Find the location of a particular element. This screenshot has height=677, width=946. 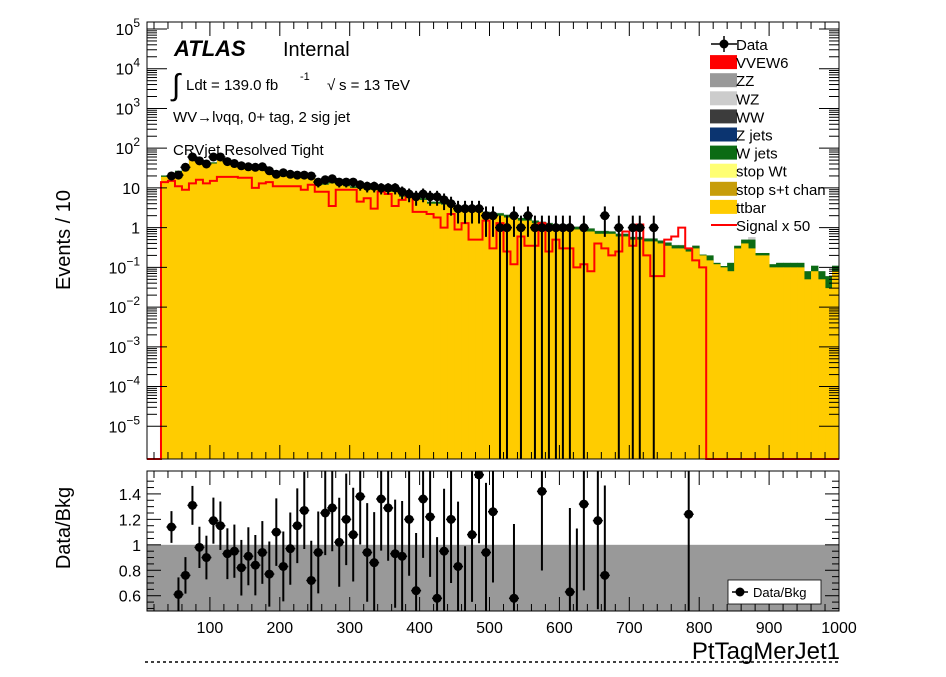

y-tick-label: 10⁴ is located at coordinates (128, 67).